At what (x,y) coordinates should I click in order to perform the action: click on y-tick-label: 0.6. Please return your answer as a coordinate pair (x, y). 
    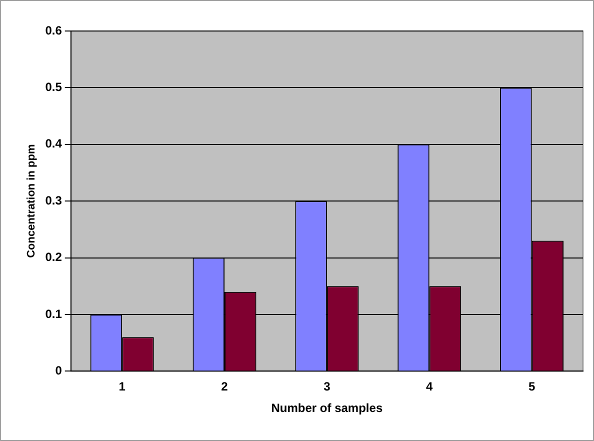
    Looking at the image, I should click on (53, 30).